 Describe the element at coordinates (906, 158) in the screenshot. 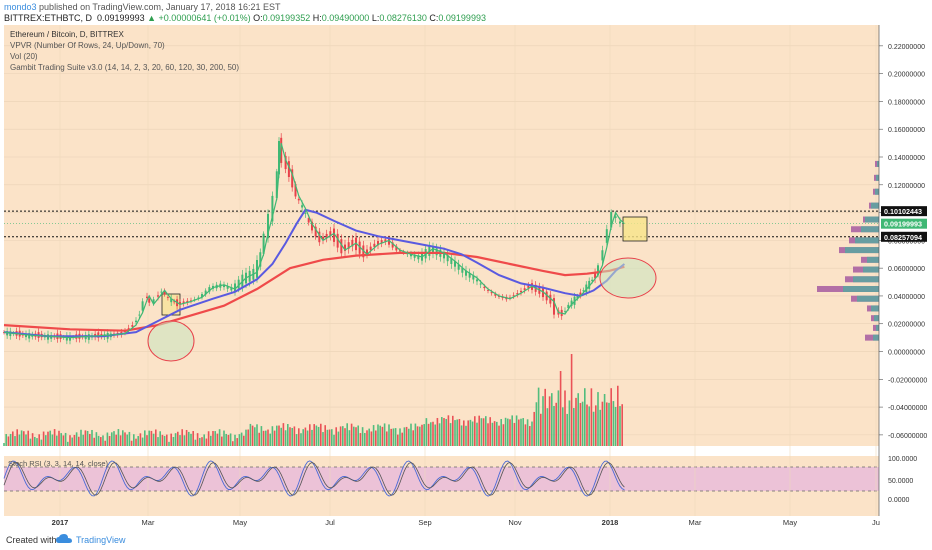

I see `y-tick-label: 0.14000000` at that location.